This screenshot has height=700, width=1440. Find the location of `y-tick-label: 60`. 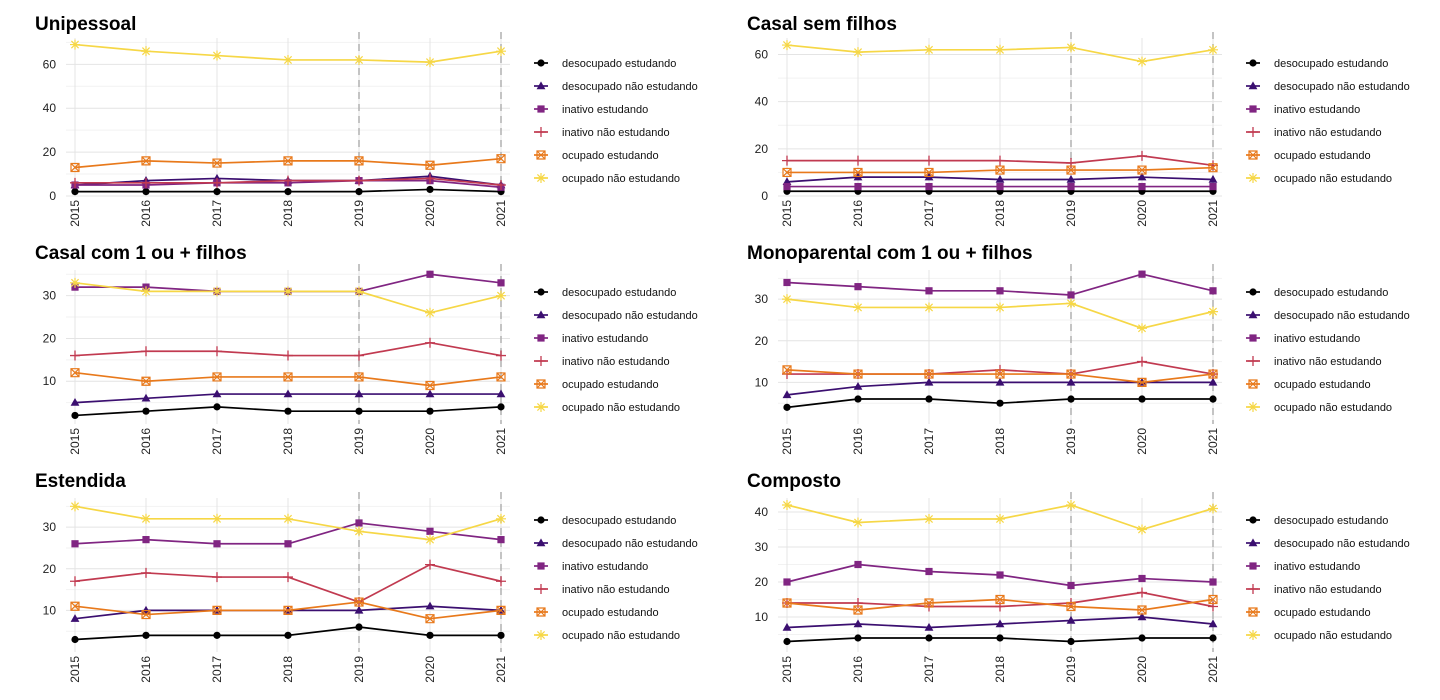

y-tick-label: 60 is located at coordinates (762, 55).